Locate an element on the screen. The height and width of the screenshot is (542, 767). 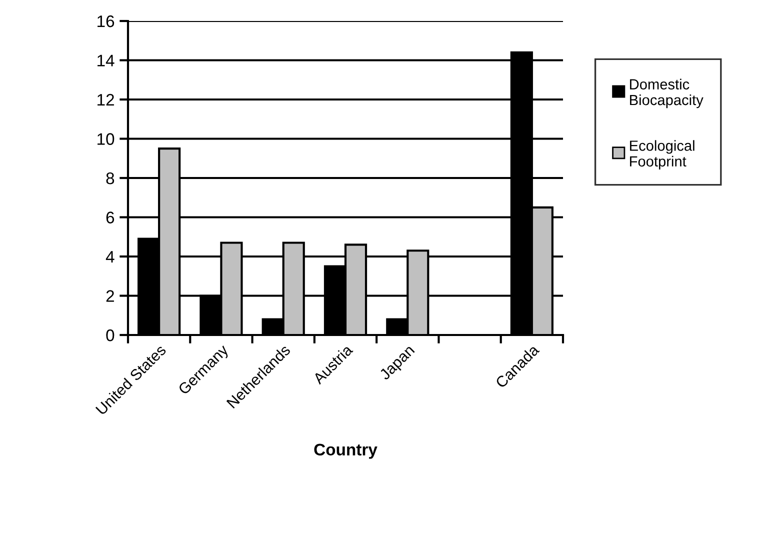
y-tick-label: 12 is located at coordinates (106, 100).